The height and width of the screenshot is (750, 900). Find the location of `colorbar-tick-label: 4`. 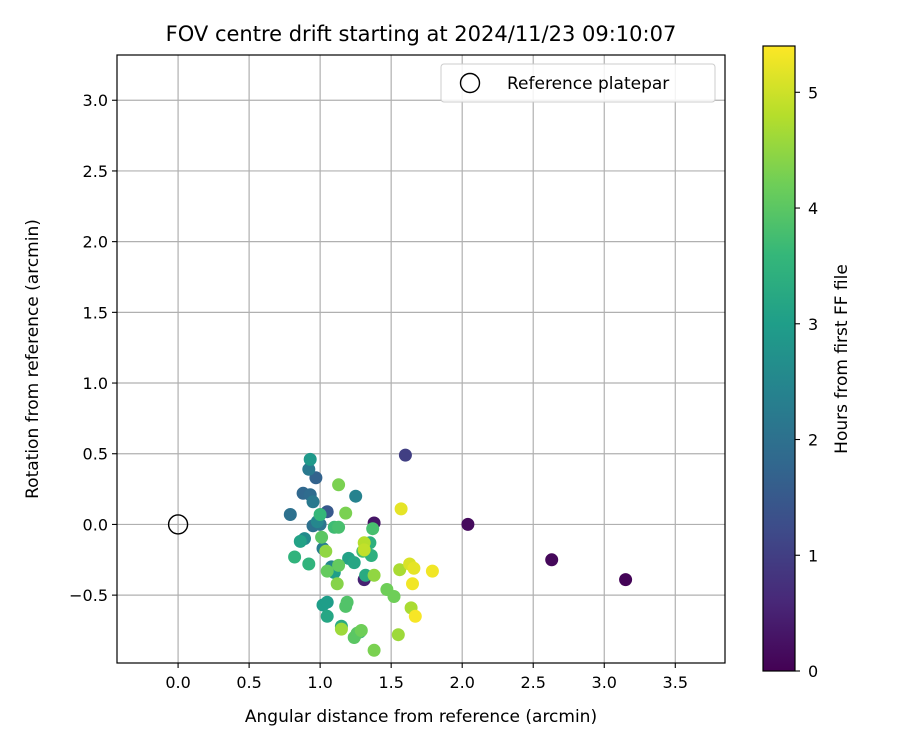

colorbar-tick-label: 4 is located at coordinates (813, 208).